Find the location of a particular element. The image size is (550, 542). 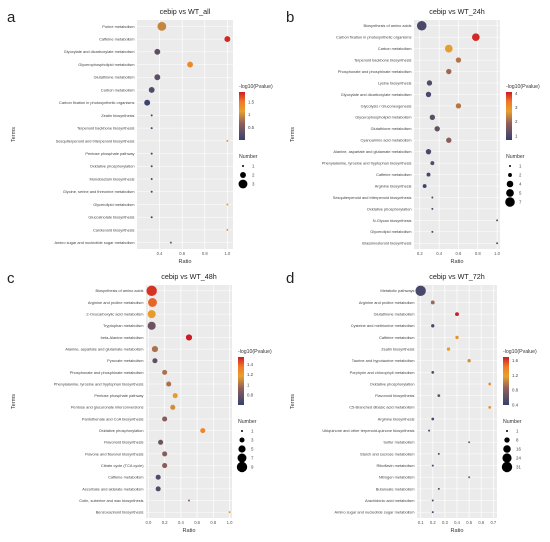

term-label: Porphyrin and chlorophyll metabolism is located at coordinates (382, 372).